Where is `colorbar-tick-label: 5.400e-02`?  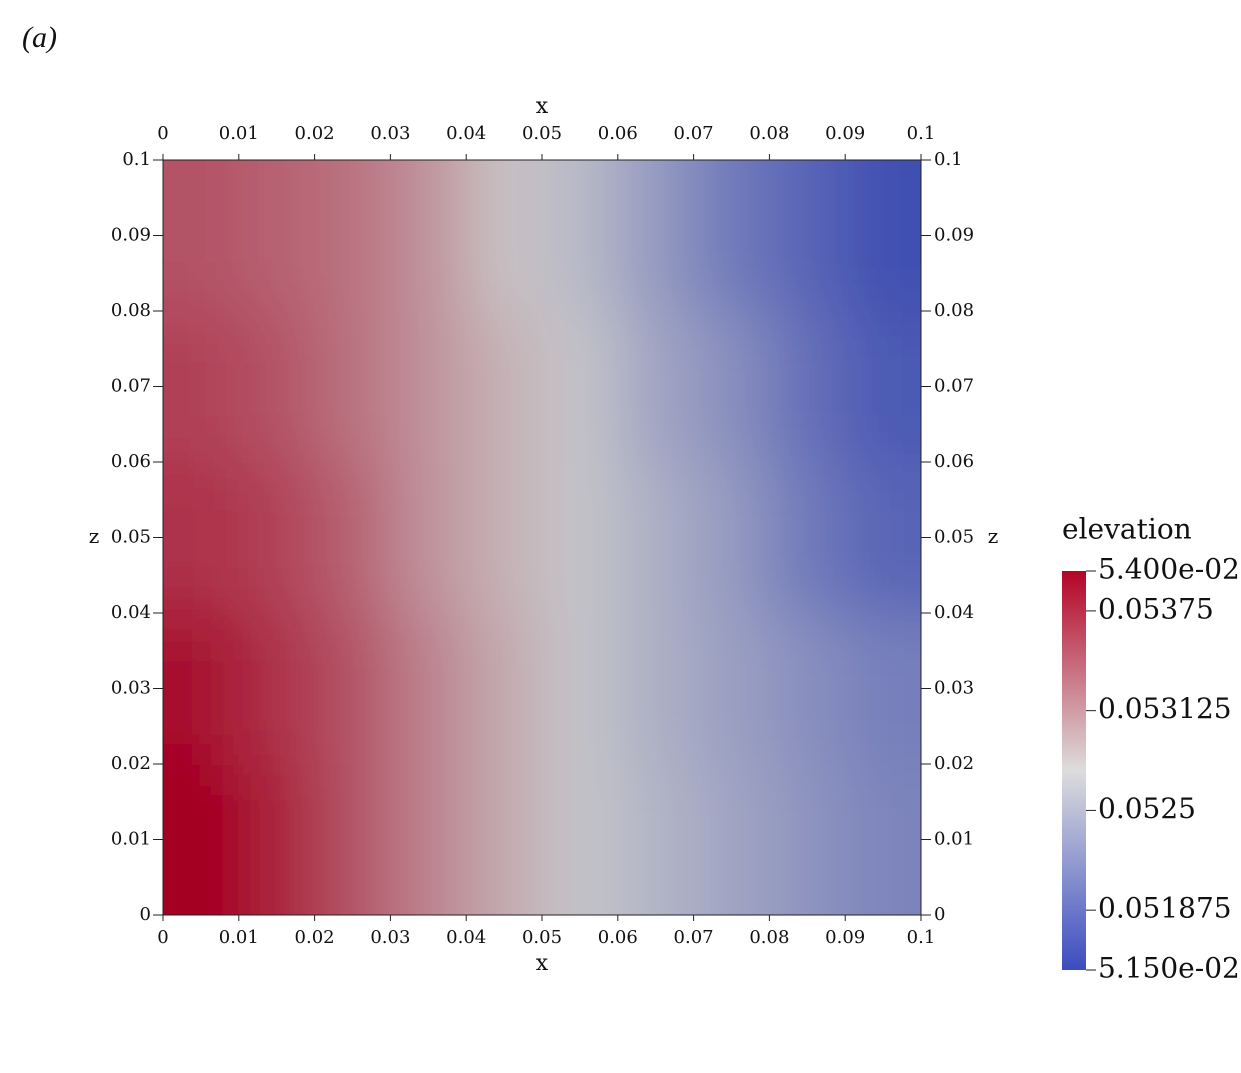
colorbar-tick-label: 5.400e-02 is located at coordinates (1169, 569).